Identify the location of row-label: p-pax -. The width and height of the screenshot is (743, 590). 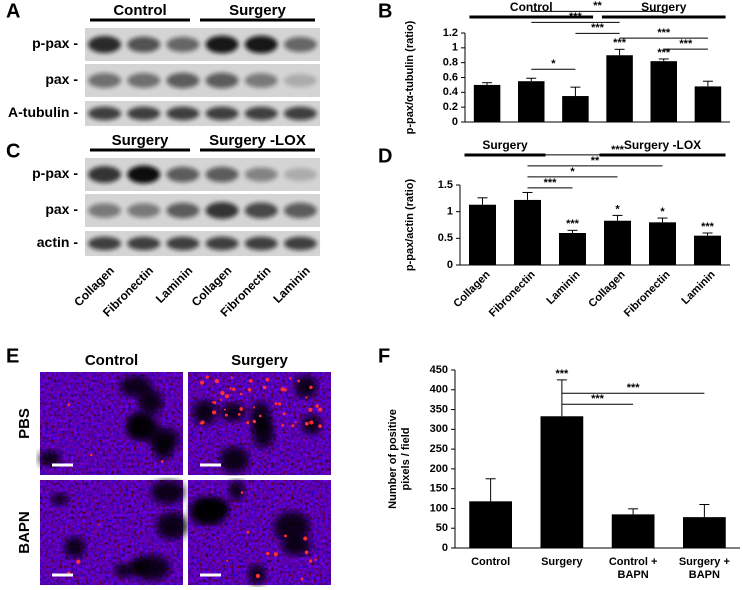
(55, 43).